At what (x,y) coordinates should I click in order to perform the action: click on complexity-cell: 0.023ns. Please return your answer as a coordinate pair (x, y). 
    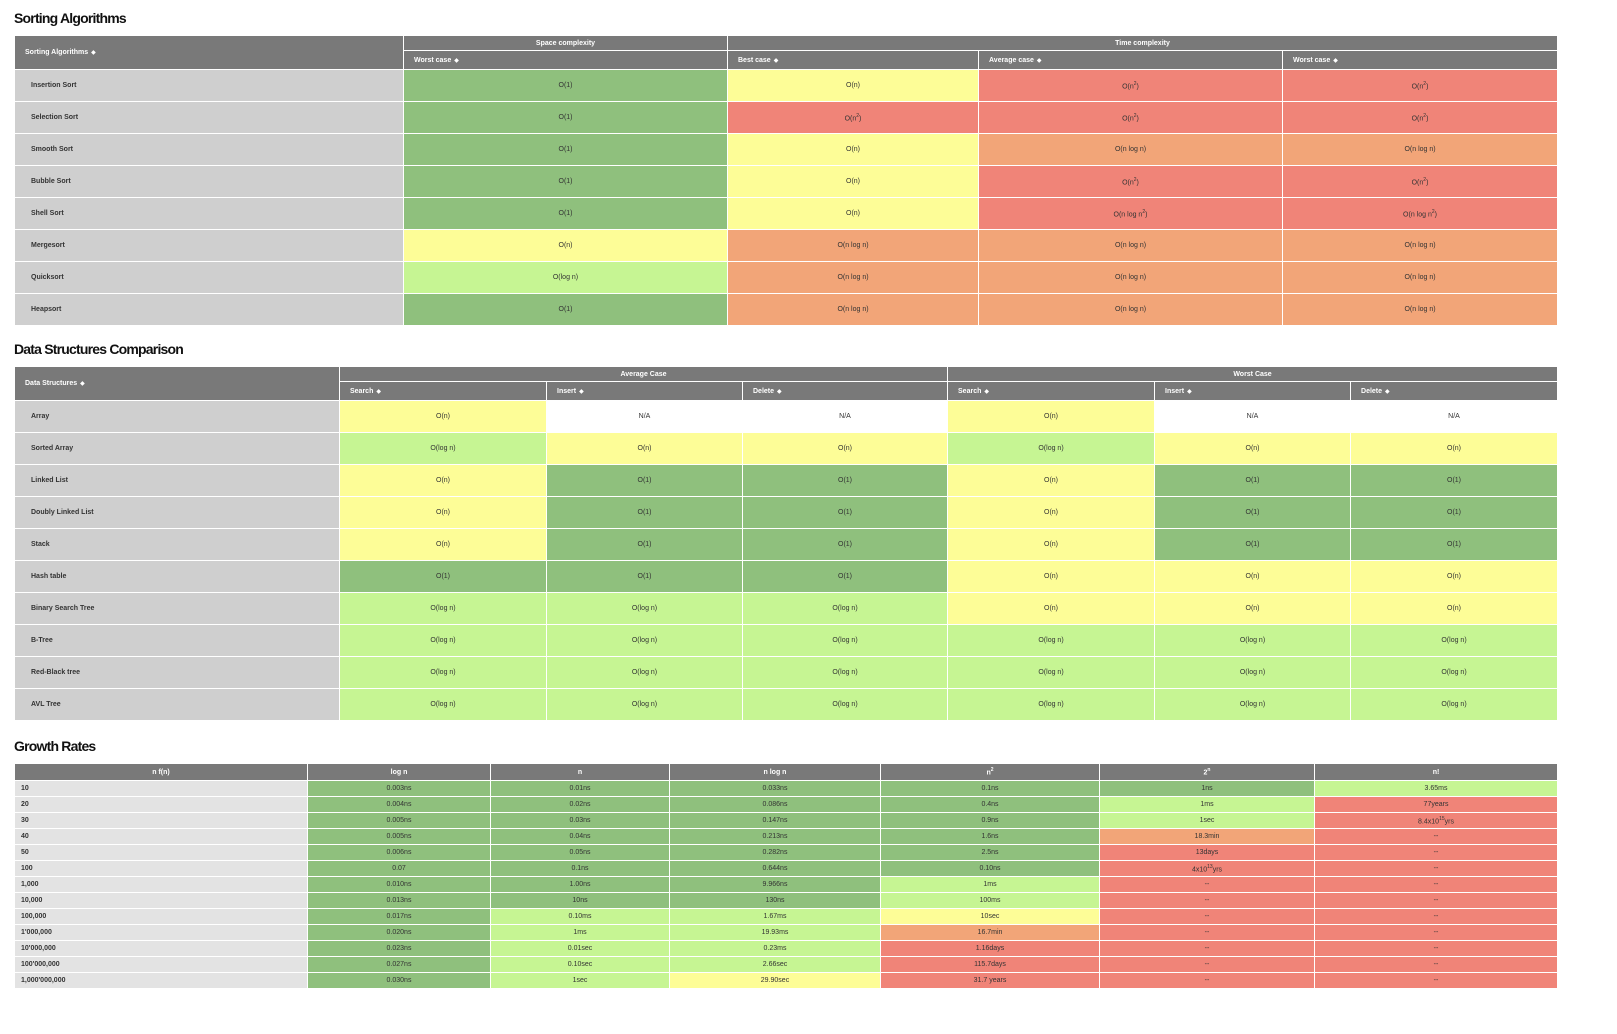
    Looking at the image, I should click on (399, 948).